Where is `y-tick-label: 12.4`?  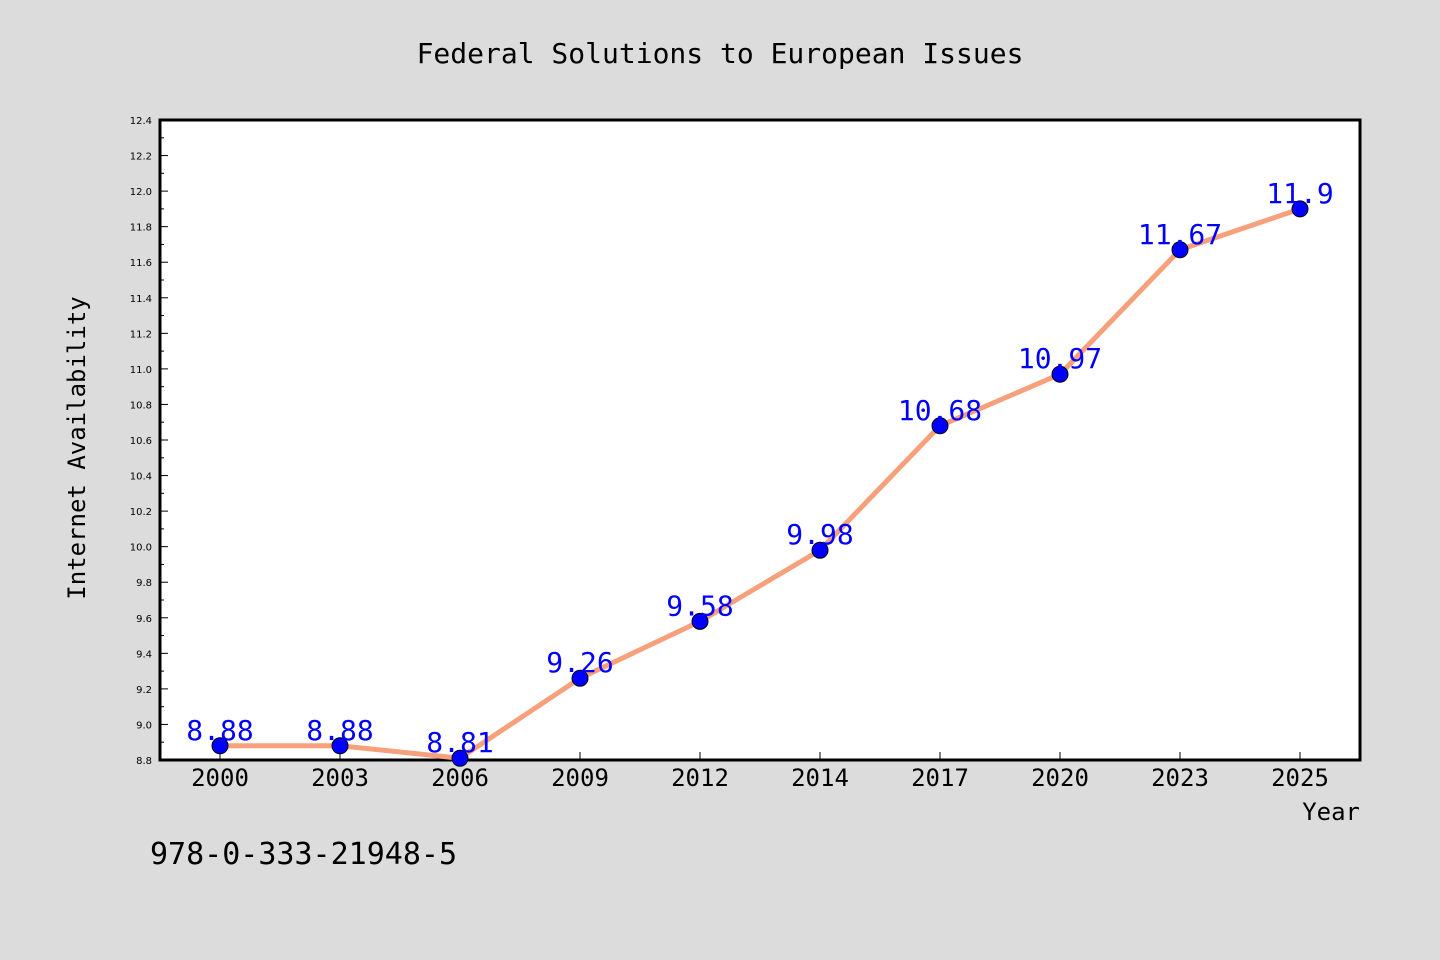 y-tick-label: 12.4 is located at coordinates (141, 121).